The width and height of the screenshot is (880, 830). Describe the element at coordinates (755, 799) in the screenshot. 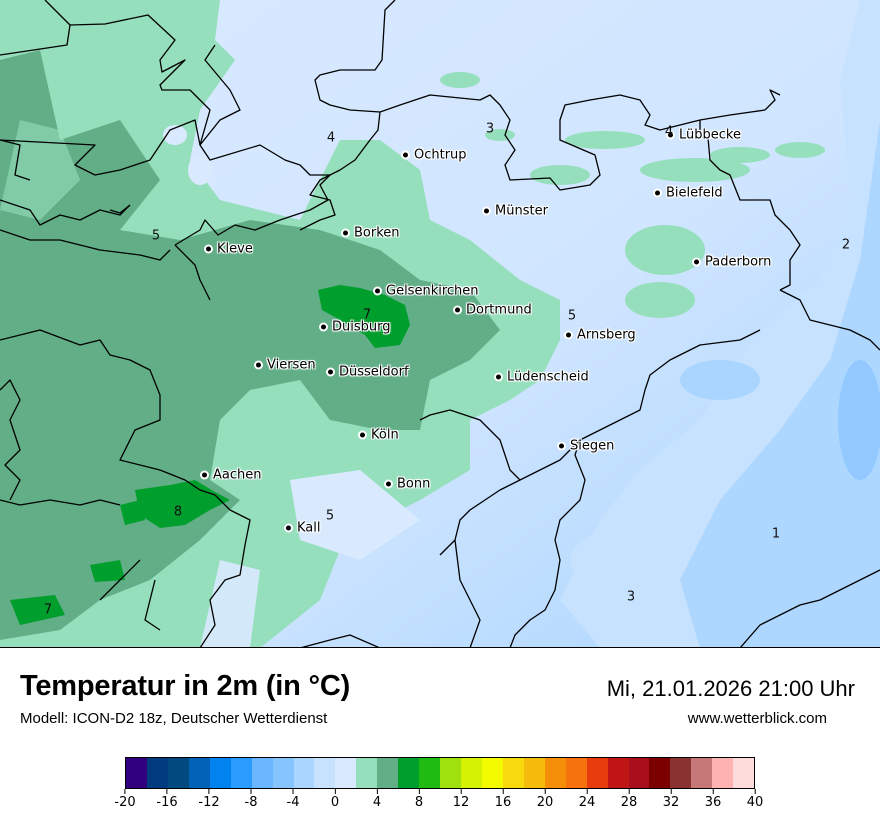

I see `colorbar-tick: 40` at that location.